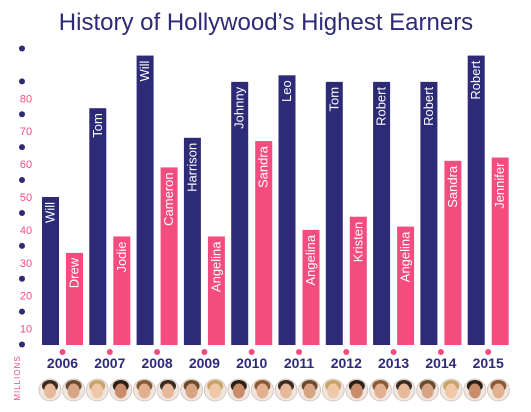  What do you see at coordinates (346, 363) in the screenshot?
I see `x-tick-label: 2012` at bounding box center [346, 363].